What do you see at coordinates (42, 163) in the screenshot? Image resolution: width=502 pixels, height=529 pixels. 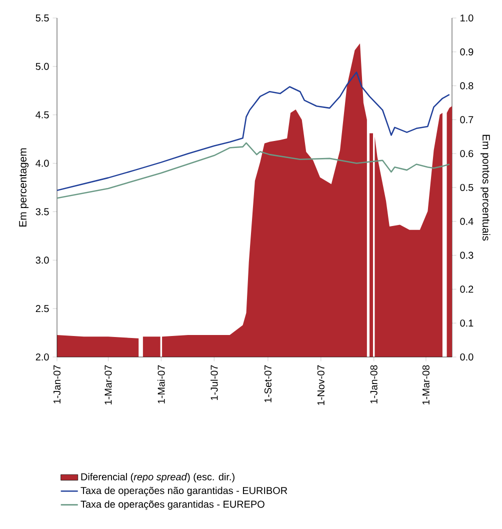 I see `y-tick-label: 4.0` at bounding box center [42, 163].